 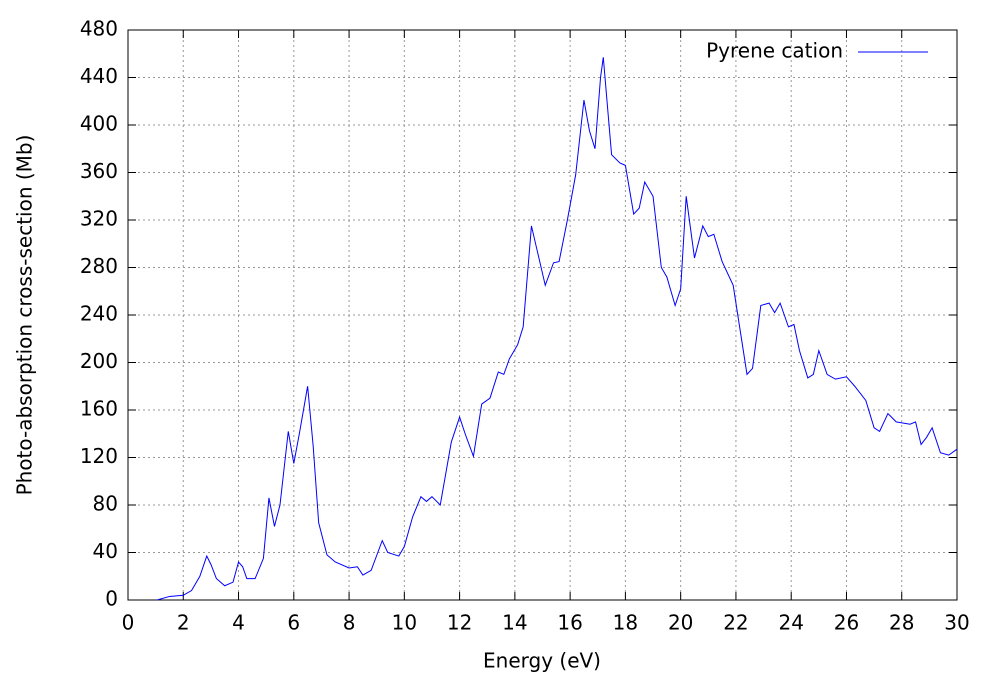 I want to click on x-tick-label: 24, so click(x=790, y=623).